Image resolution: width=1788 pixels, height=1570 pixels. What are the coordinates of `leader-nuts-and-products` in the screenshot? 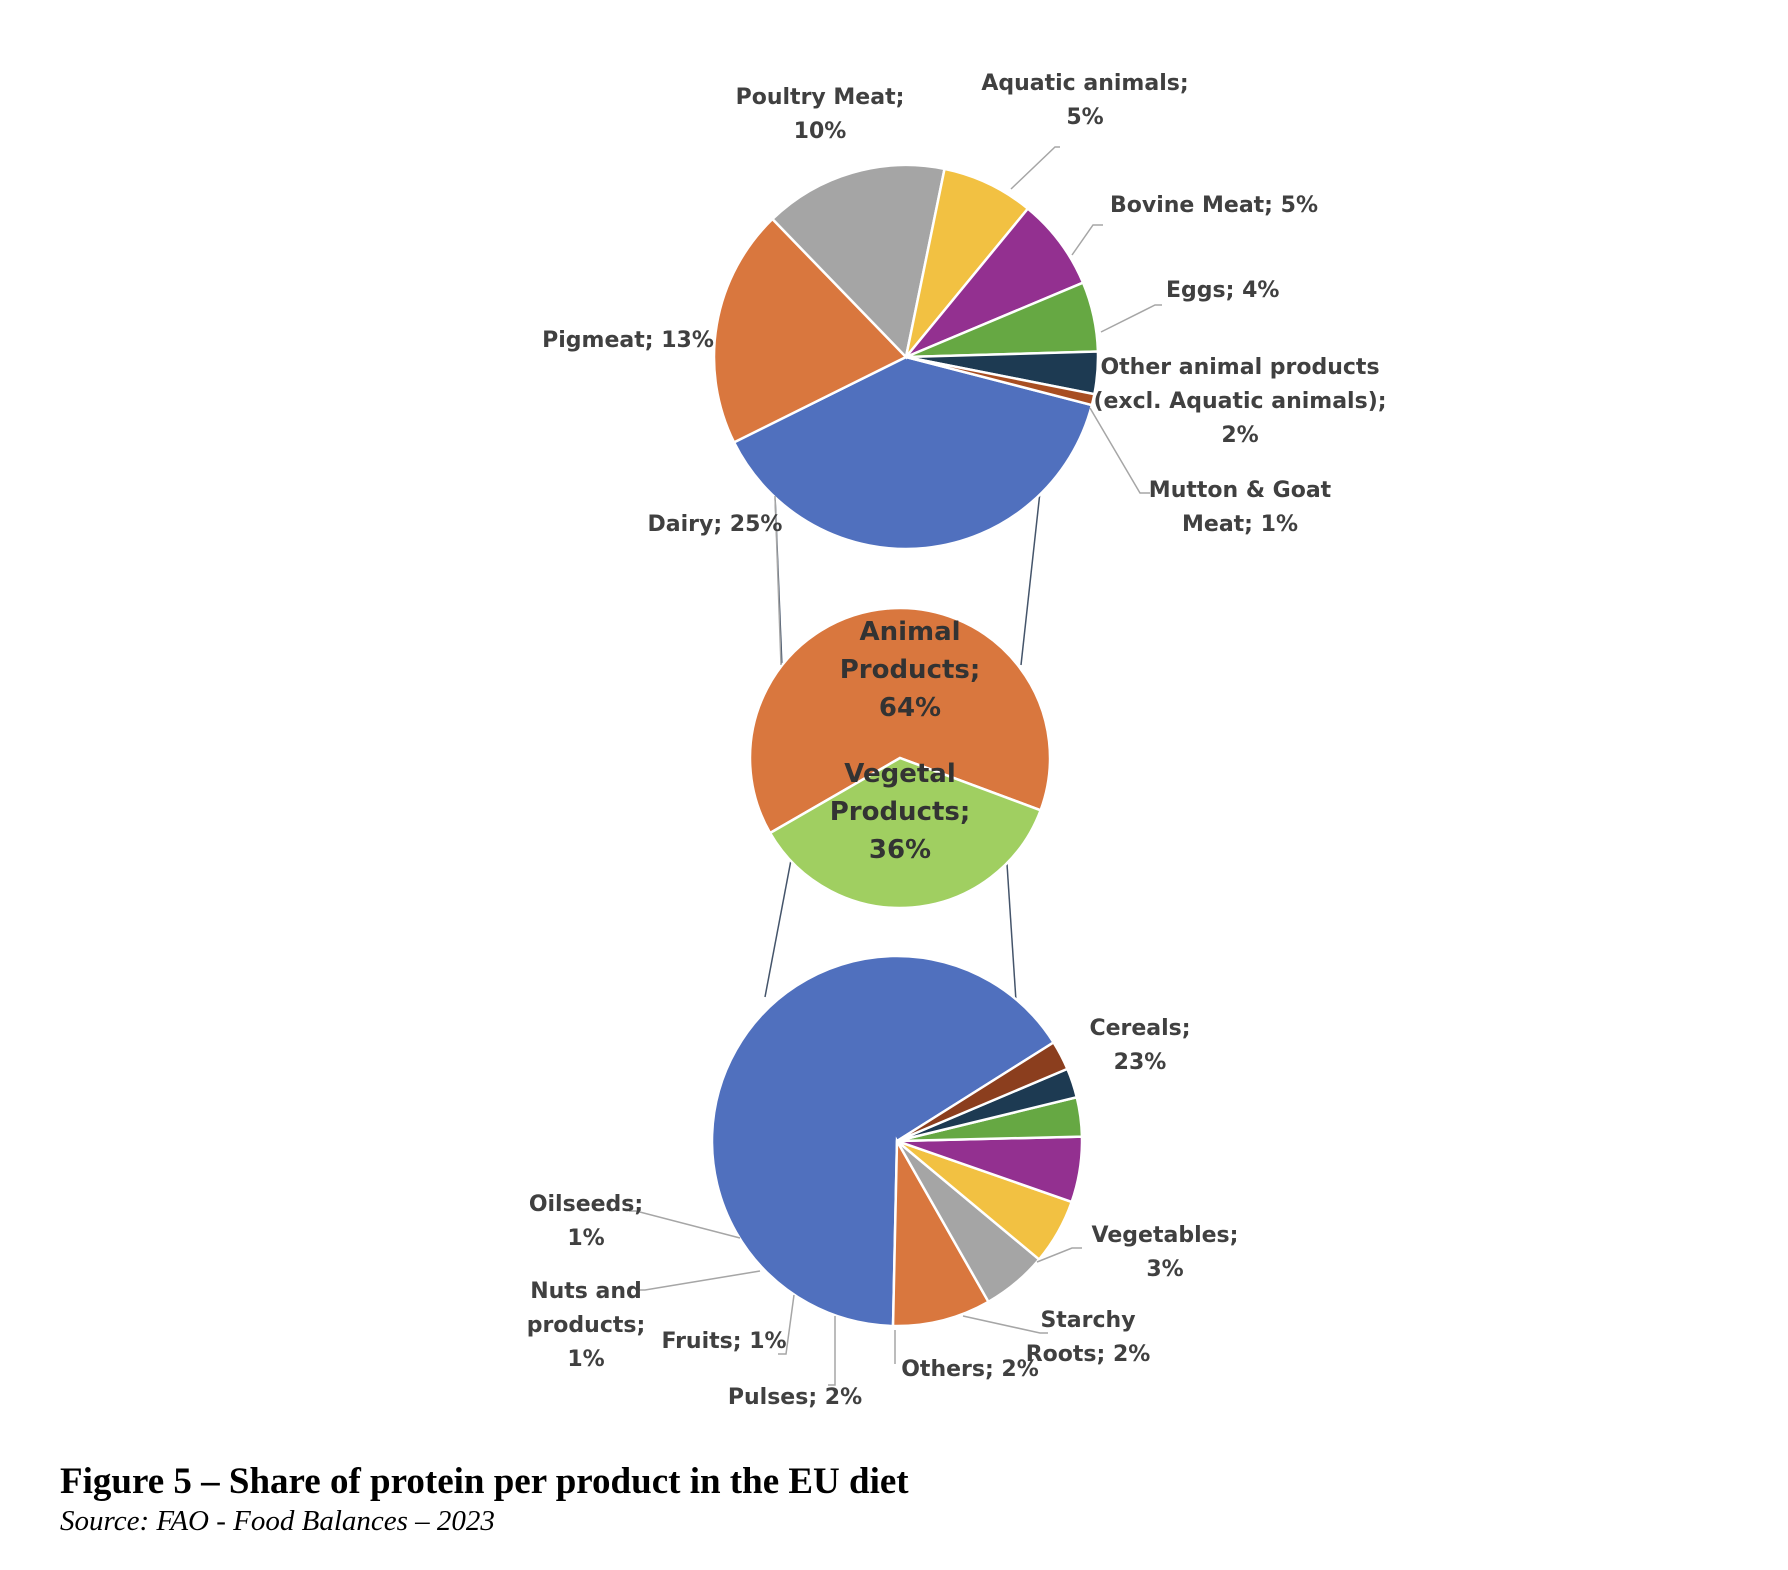 It's located at (699, 1280).